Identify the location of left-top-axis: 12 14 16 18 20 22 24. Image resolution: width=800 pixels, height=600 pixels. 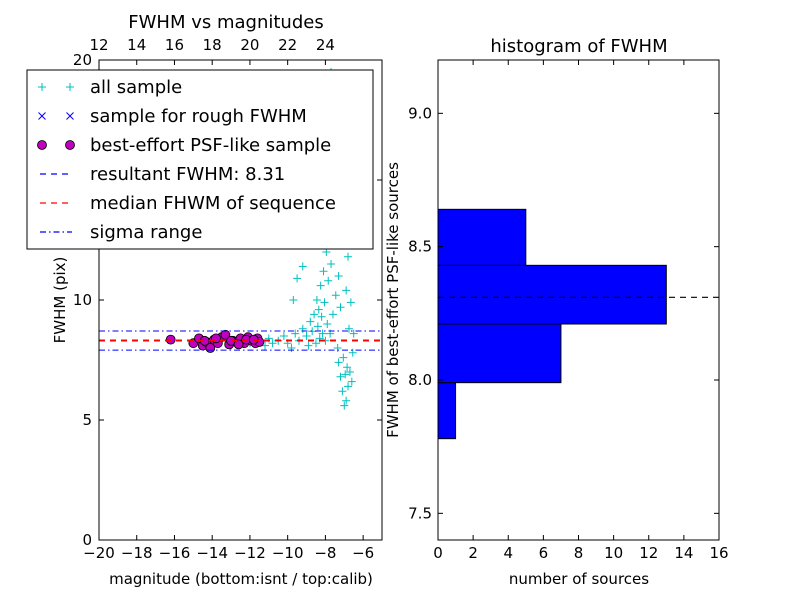
(212, 50).